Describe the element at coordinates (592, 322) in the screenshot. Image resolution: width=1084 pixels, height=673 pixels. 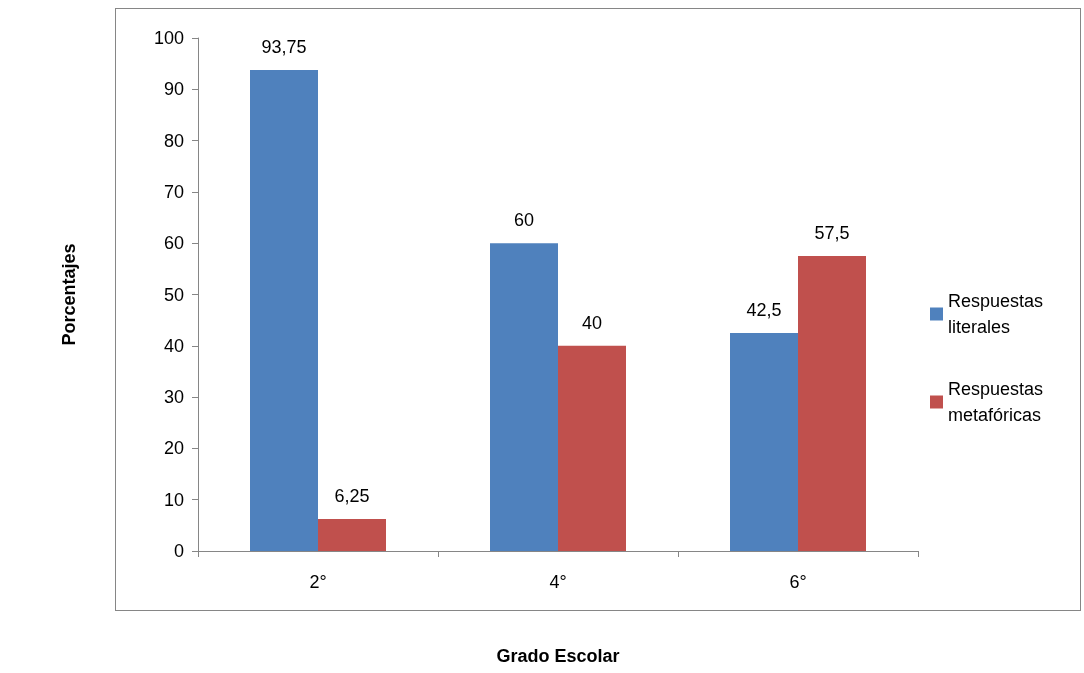
I see `data-label: 40` at that location.